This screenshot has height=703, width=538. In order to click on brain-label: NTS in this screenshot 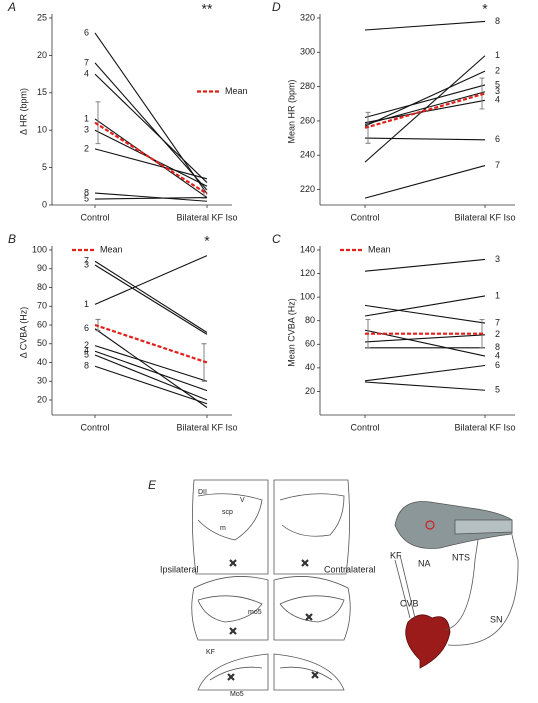, I will do `click(461, 557)`.